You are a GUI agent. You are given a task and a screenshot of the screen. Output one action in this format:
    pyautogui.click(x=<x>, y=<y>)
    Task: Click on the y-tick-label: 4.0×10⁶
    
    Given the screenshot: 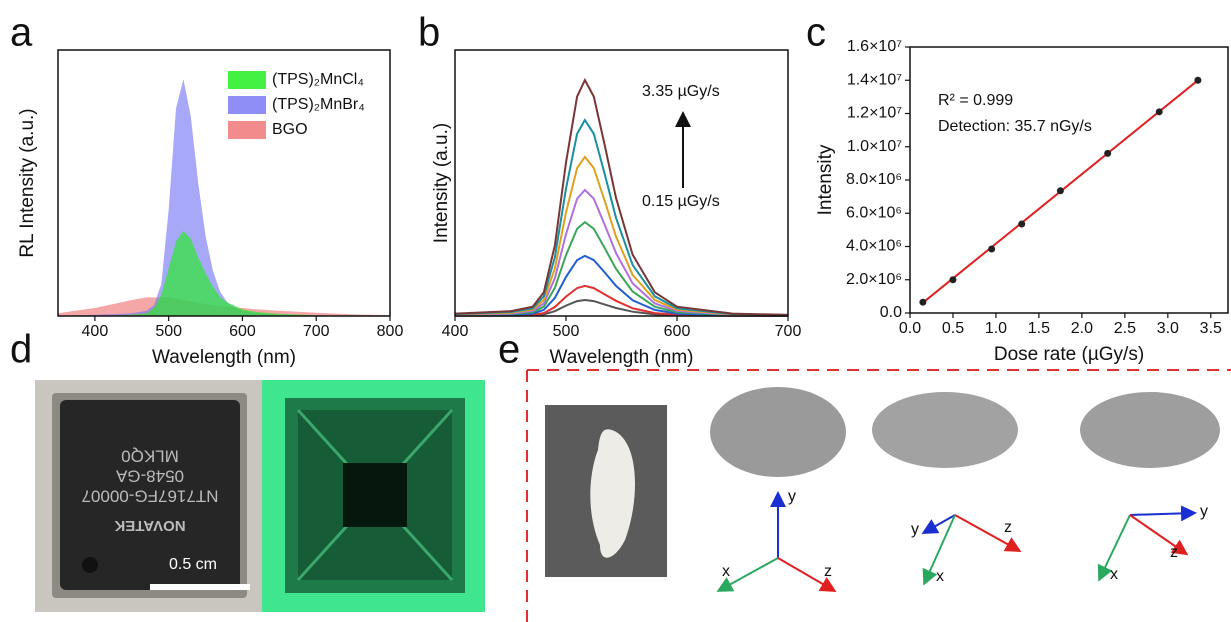 What is the action you would take?
    pyautogui.click(x=874, y=246)
    